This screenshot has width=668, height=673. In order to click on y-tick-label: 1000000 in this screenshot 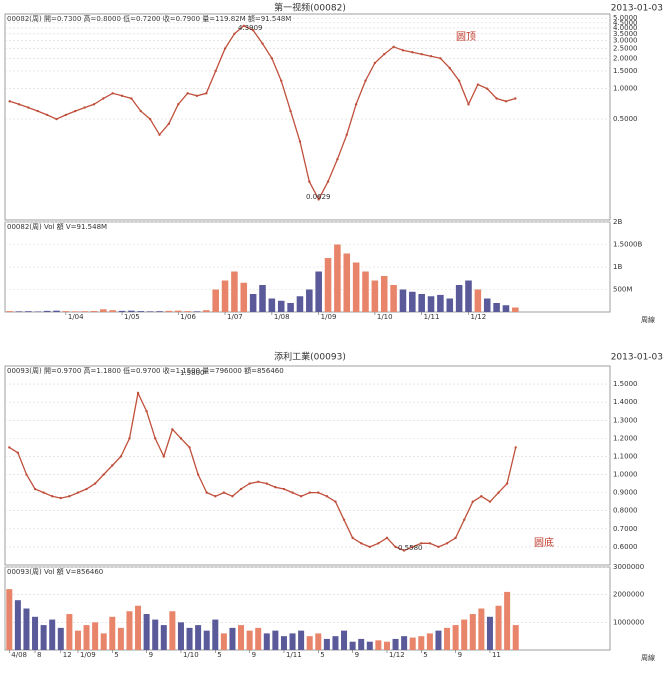, I will do `click(628, 622)`.